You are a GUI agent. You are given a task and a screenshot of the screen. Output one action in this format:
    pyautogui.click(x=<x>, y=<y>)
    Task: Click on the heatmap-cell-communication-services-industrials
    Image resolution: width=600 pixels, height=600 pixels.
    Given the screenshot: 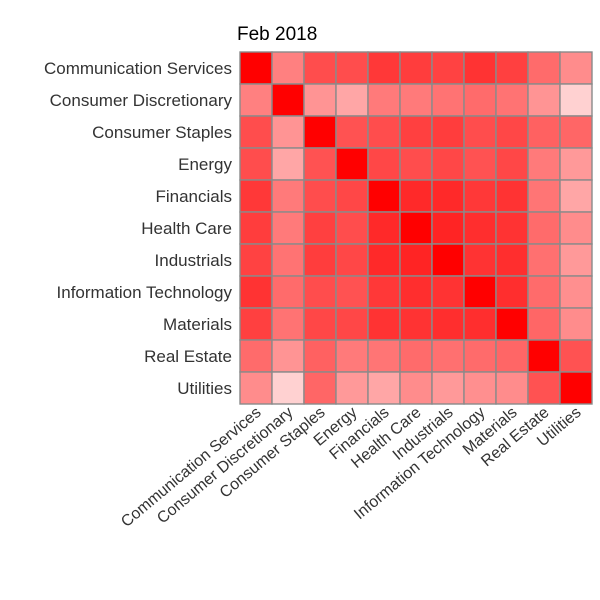 What is the action you would take?
    pyautogui.click(x=448, y=68)
    